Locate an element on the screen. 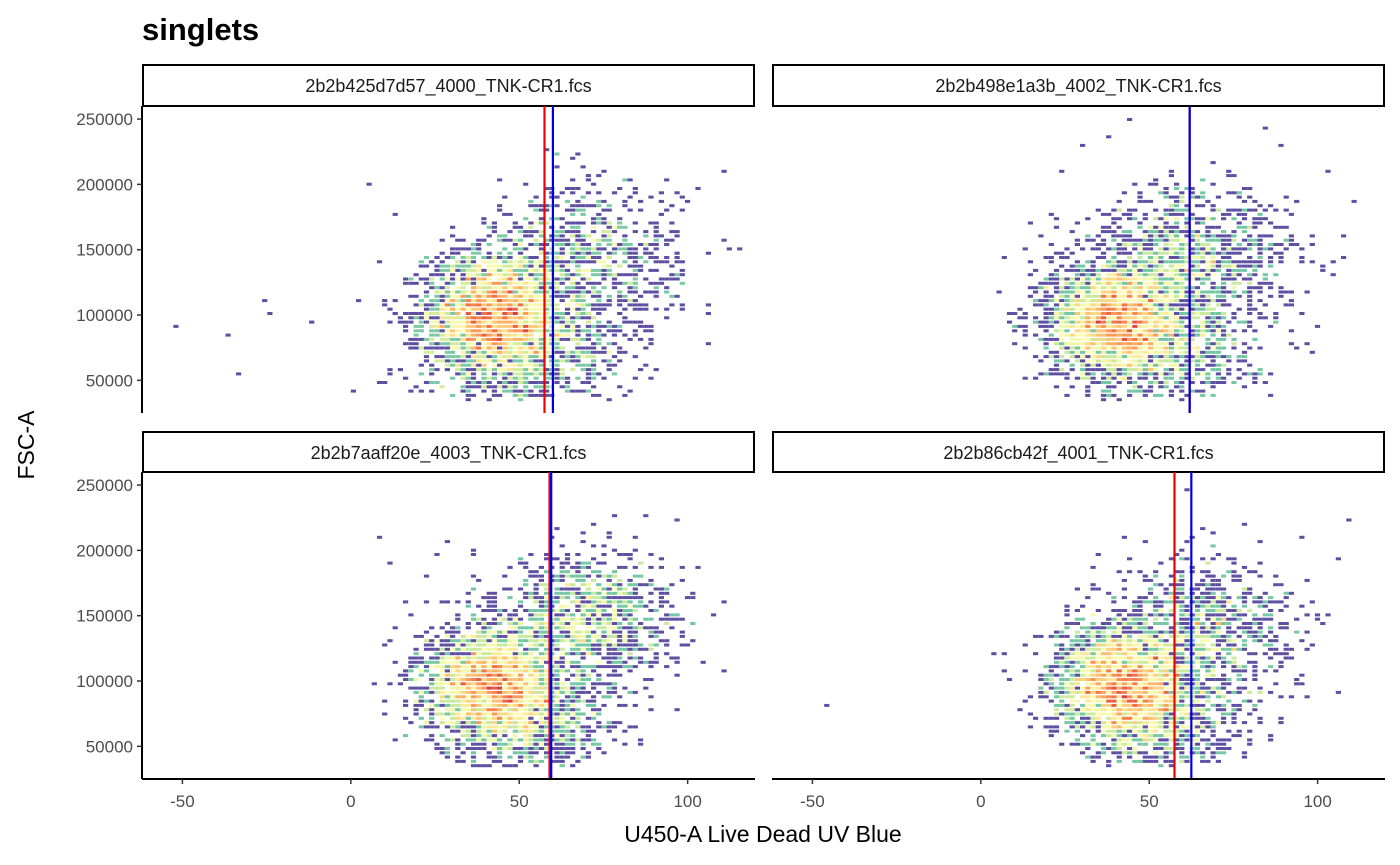 Image resolution: width=1400 pixels, height=865 pixels. y-tick-label: 200000 is located at coordinates (104, 184).